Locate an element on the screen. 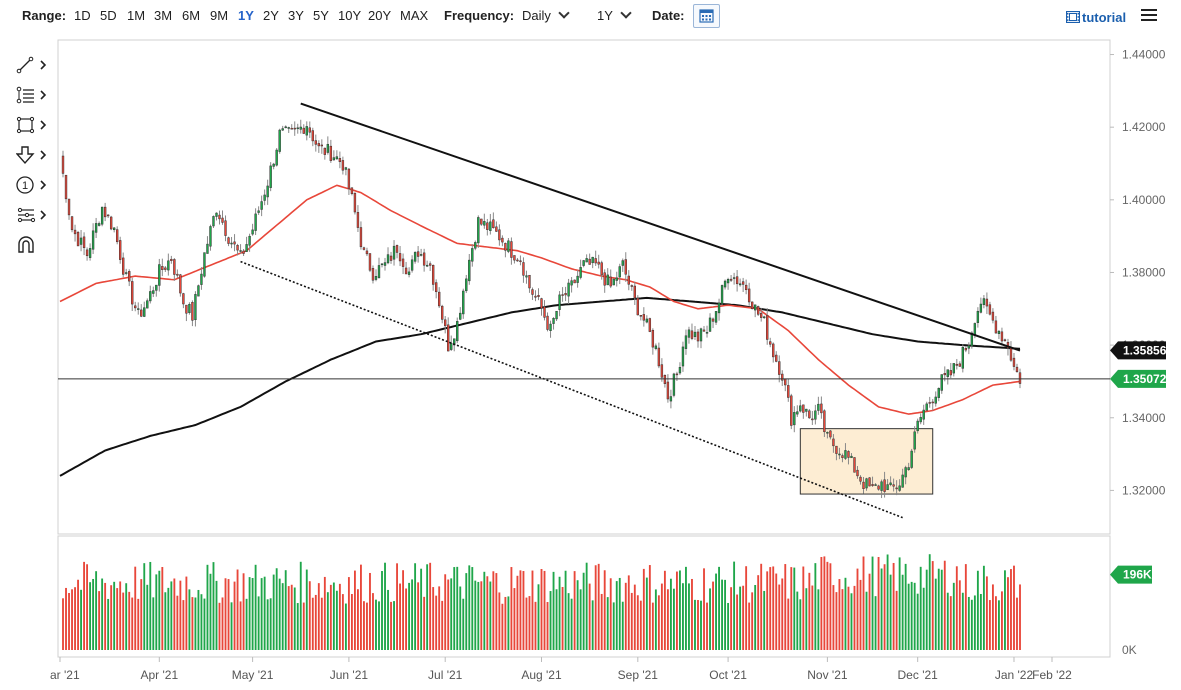 This screenshot has height=690, width=1181. frequency-value: Daily is located at coordinates (536, 15).